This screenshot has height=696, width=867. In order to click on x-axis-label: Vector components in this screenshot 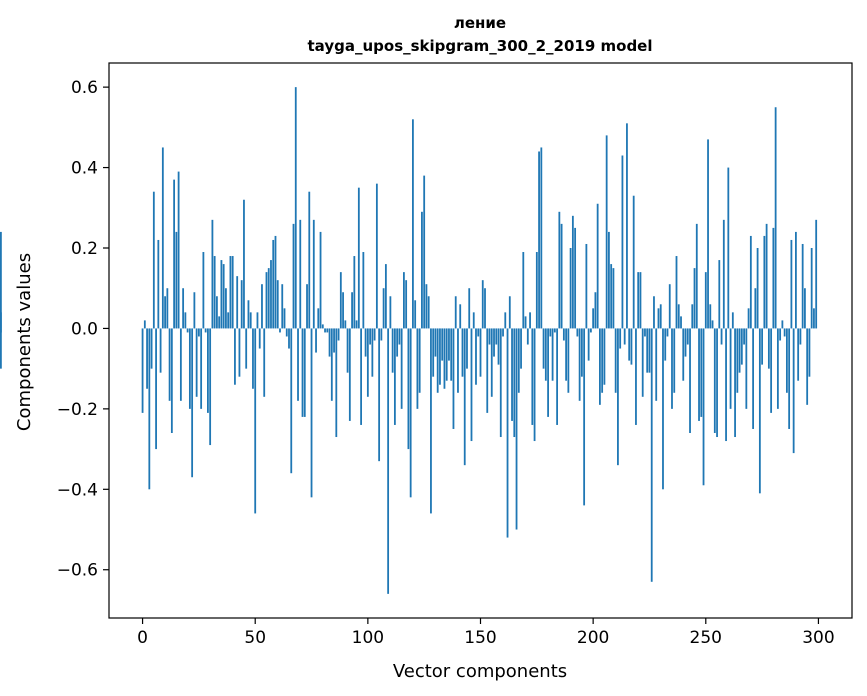, I will do `click(480, 671)`.